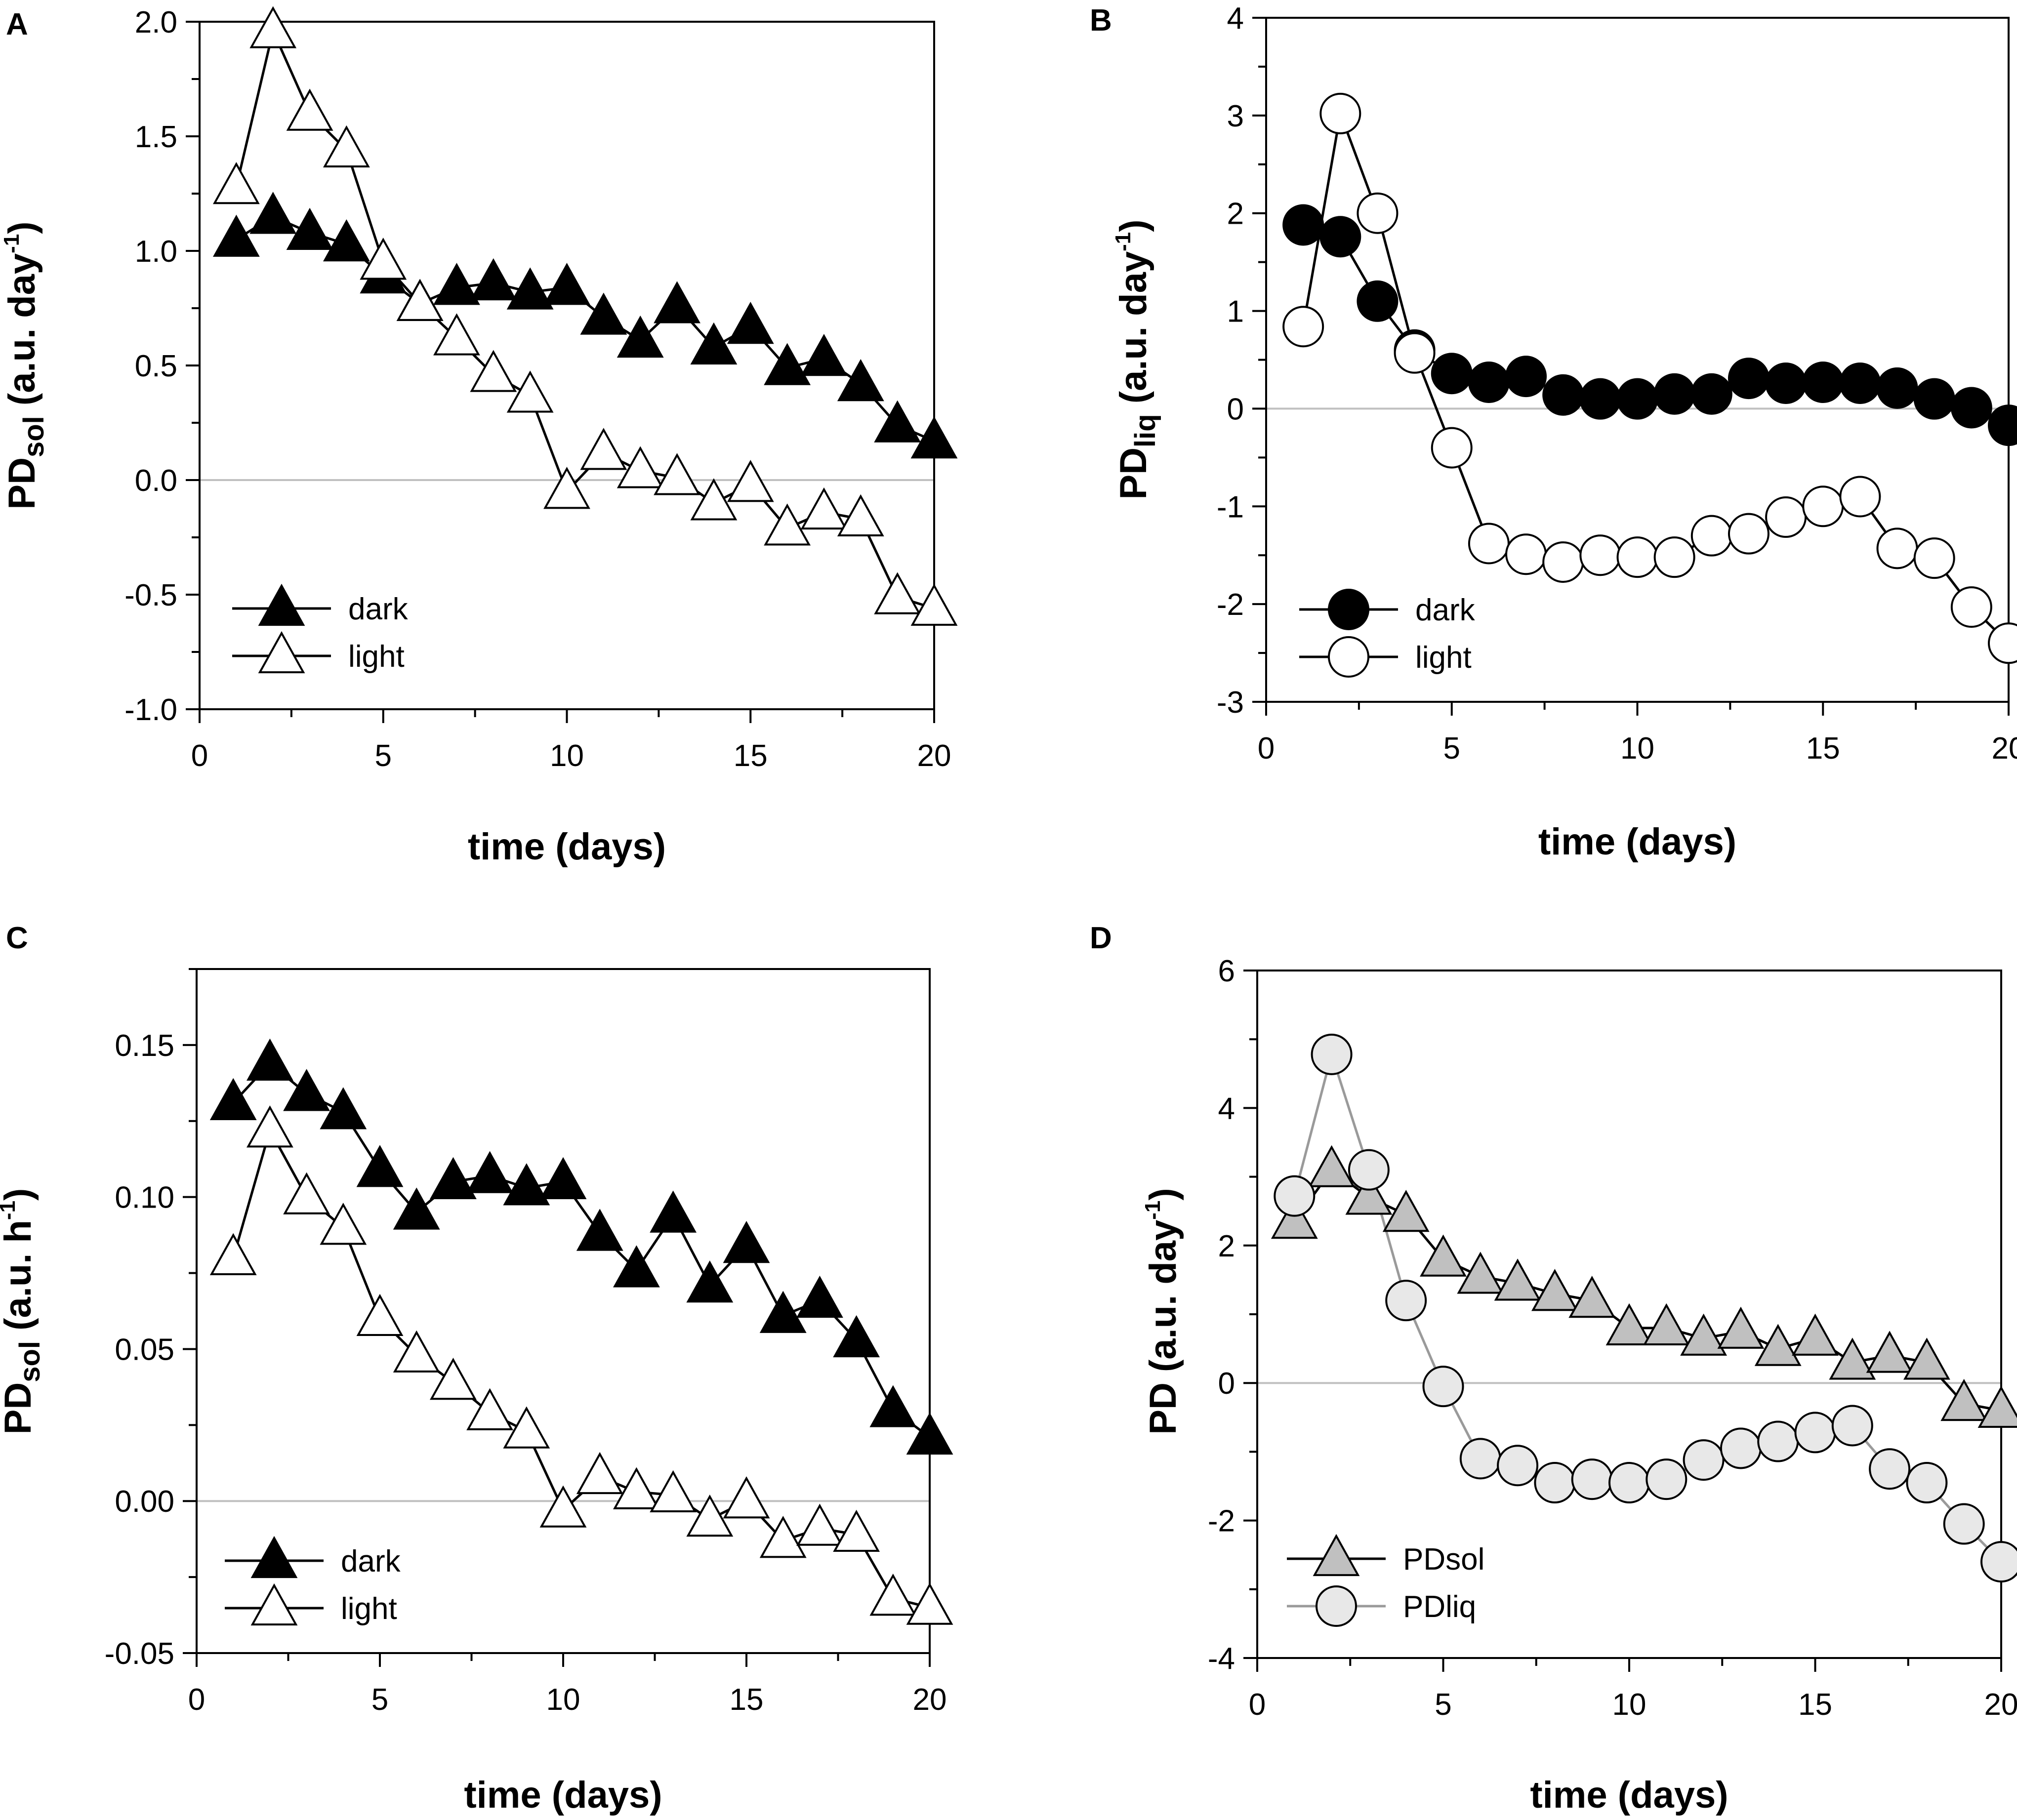  I want to click on series-points-light, so click(585, 316).